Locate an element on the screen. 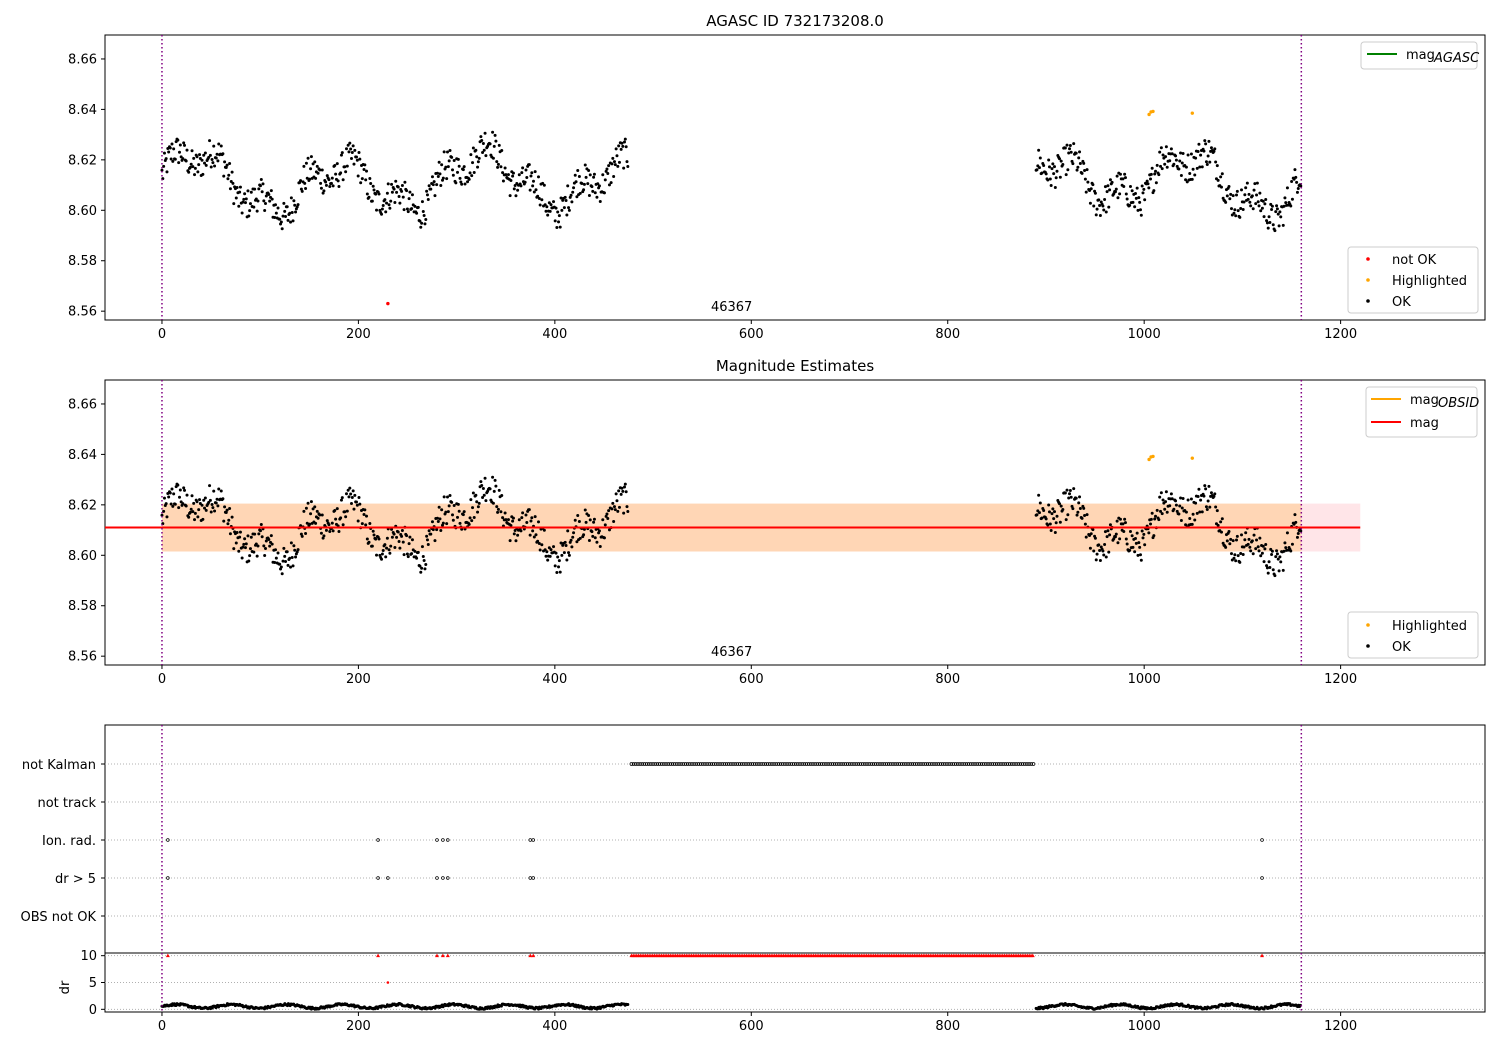 Image resolution: width=1500 pixels, height=1050 pixels. dr-axis-label: dr is located at coordinates (65, 987).